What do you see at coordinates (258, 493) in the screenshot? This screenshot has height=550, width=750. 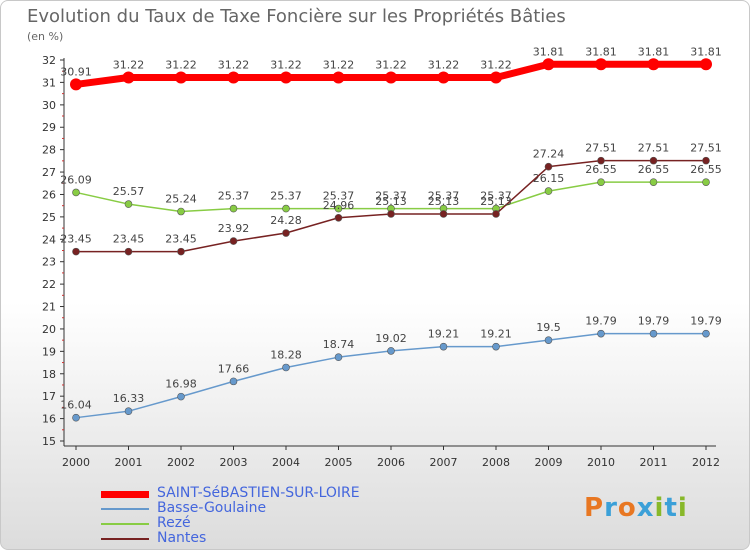 I see `legend-label: SAINT-SéBASTIEN-SUR-LOIRE` at bounding box center [258, 493].